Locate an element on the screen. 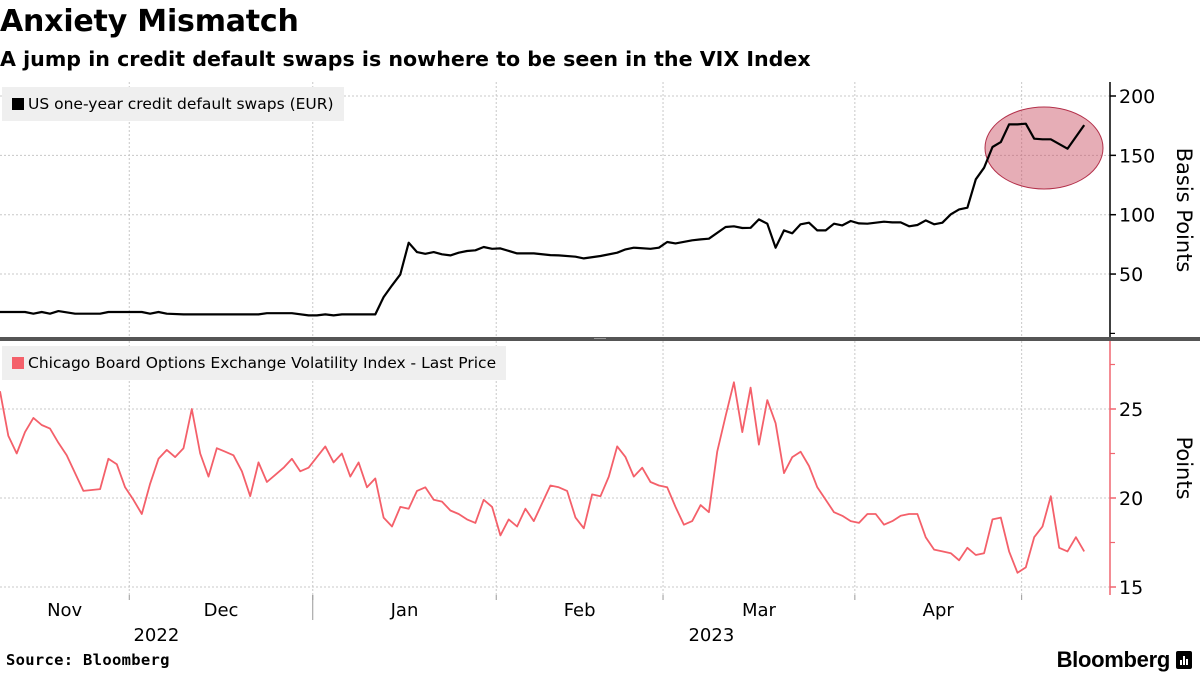 Image resolution: width=1200 pixels, height=675 pixels. y-tick-label: 50 is located at coordinates (1131, 275).